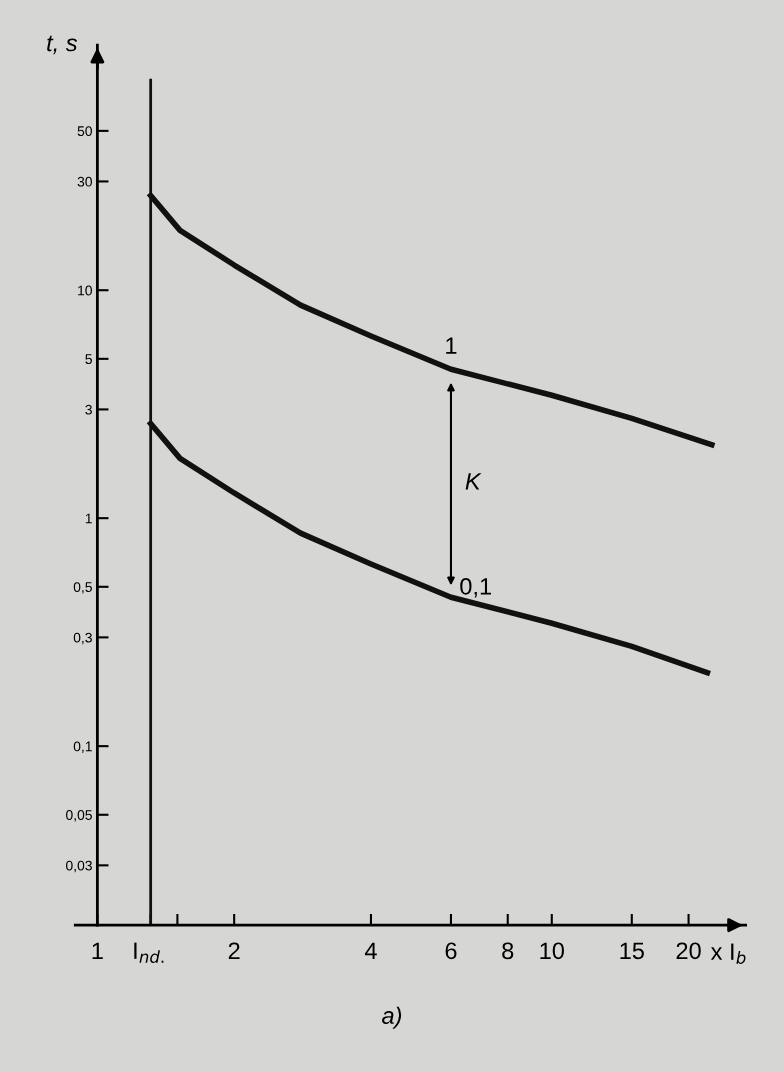 Image resolution: width=784 pixels, height=1072 pixels. Describe the element at coordinates (84, 131) in the screenshot. I see `y-tick-label: 50` at that location.